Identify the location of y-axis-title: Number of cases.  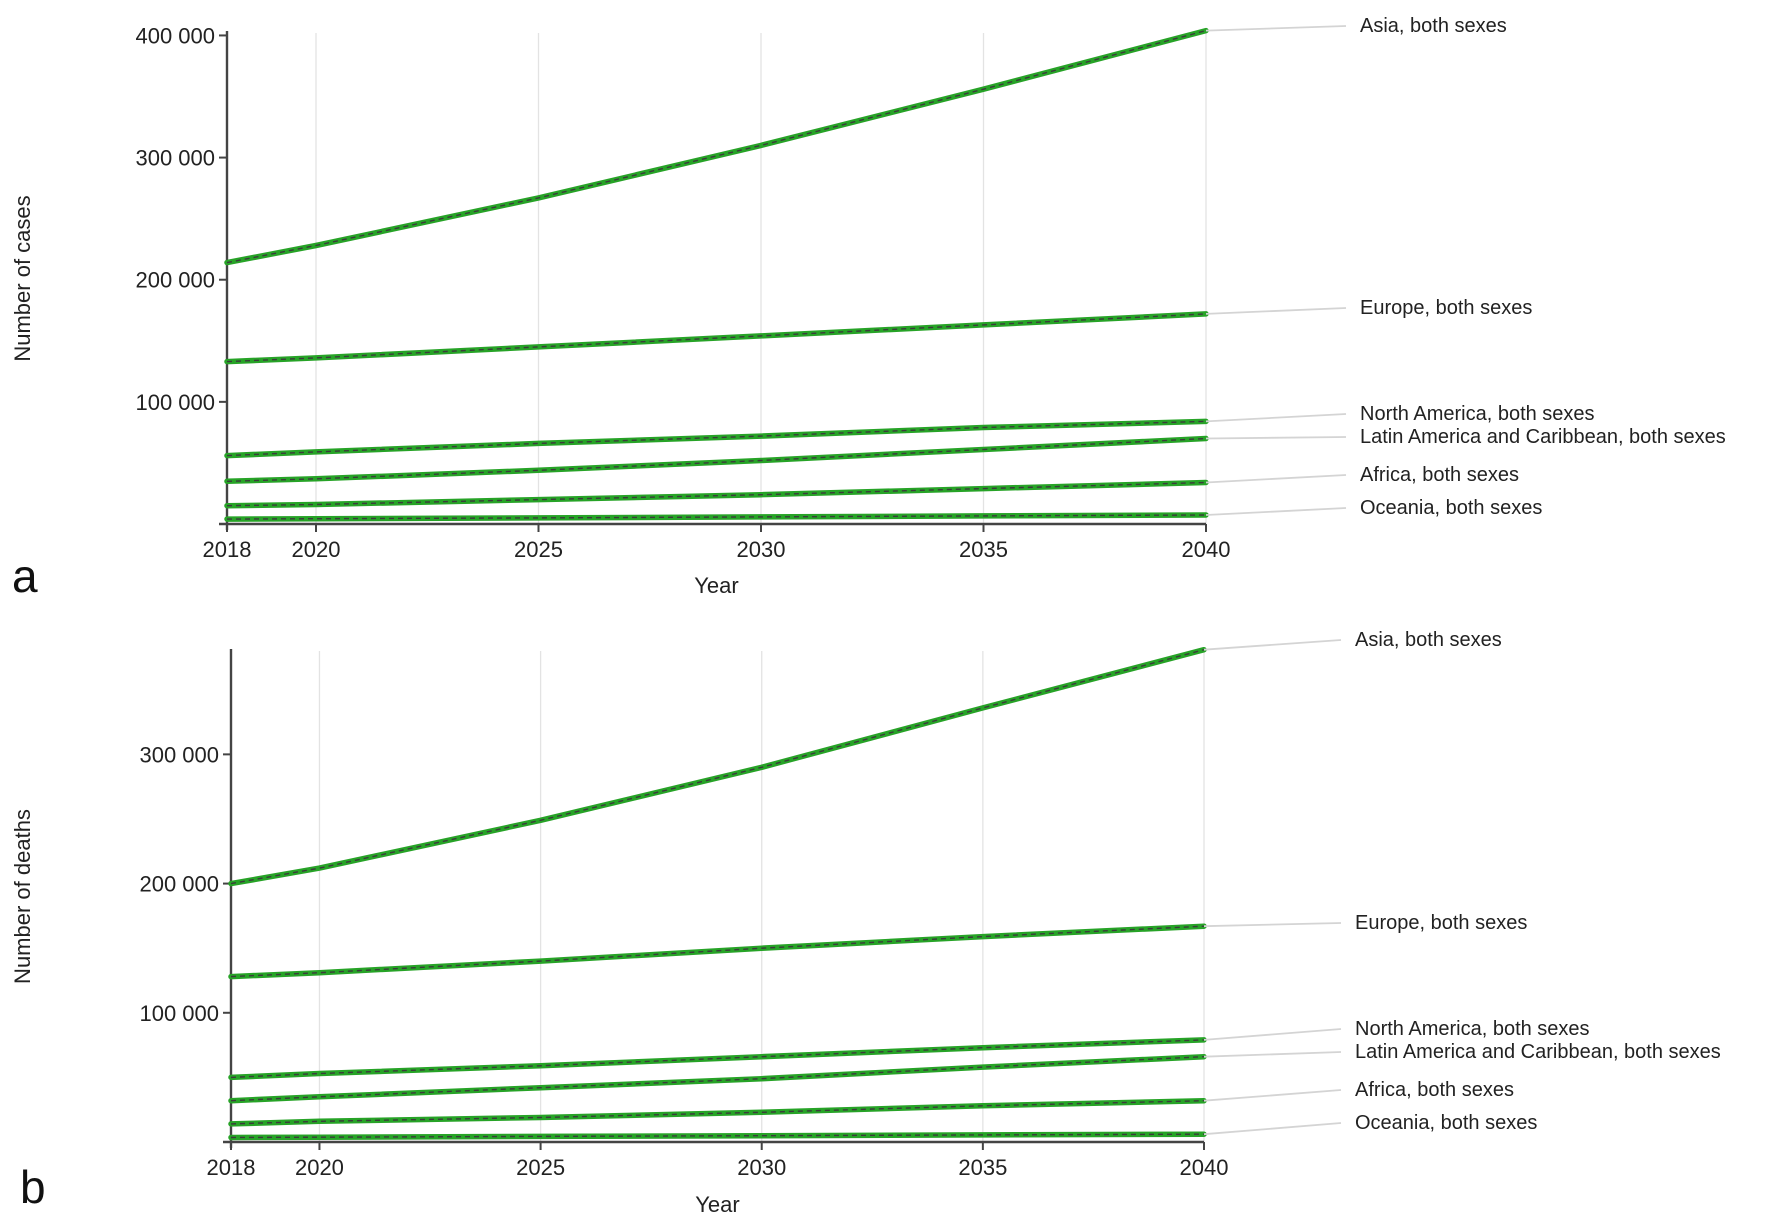
(22, 278).